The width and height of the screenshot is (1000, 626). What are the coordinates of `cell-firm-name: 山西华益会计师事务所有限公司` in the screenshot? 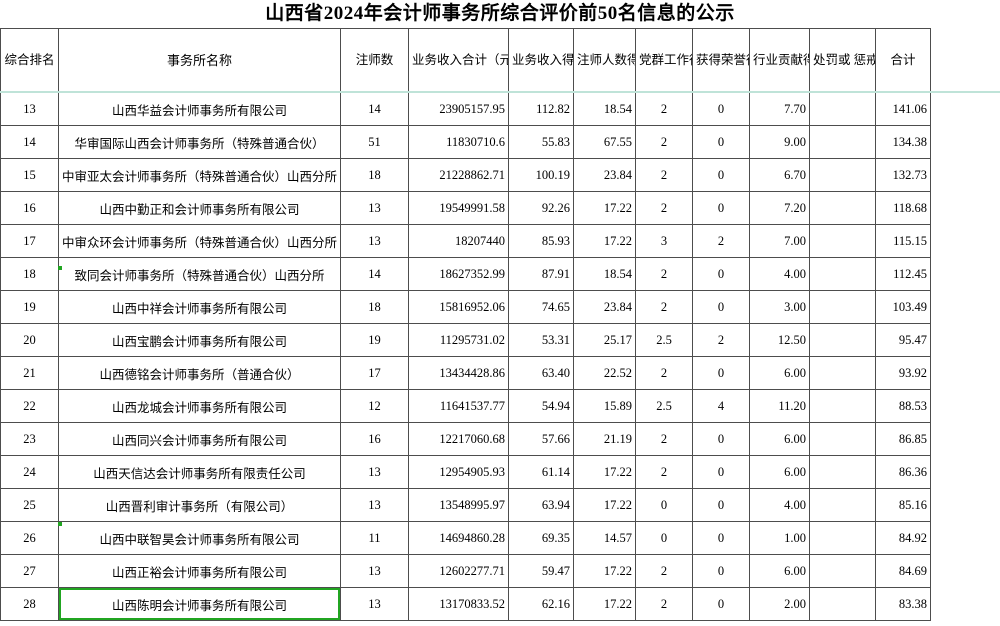 It's located at (199, 109).